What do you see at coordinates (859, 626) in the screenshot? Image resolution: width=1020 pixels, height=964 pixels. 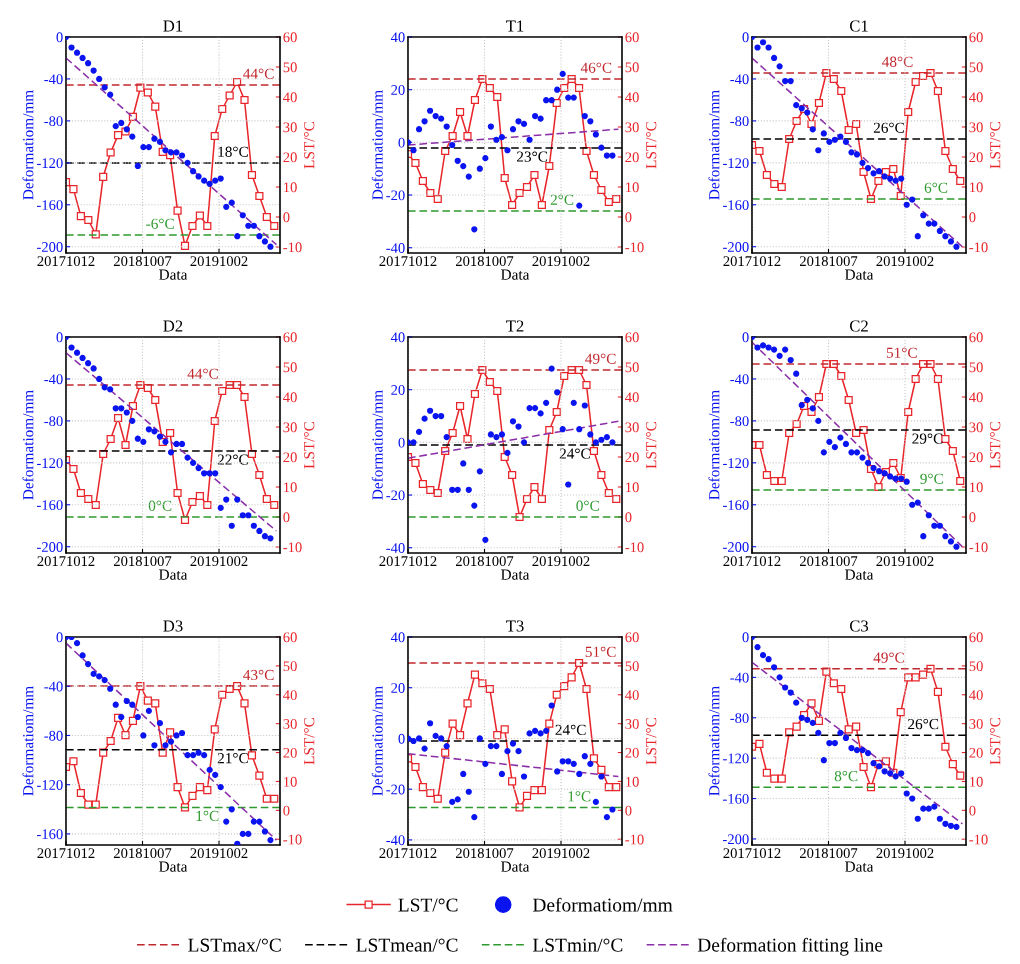 I see `chart-title: C3` at bounding box center [859, 626].